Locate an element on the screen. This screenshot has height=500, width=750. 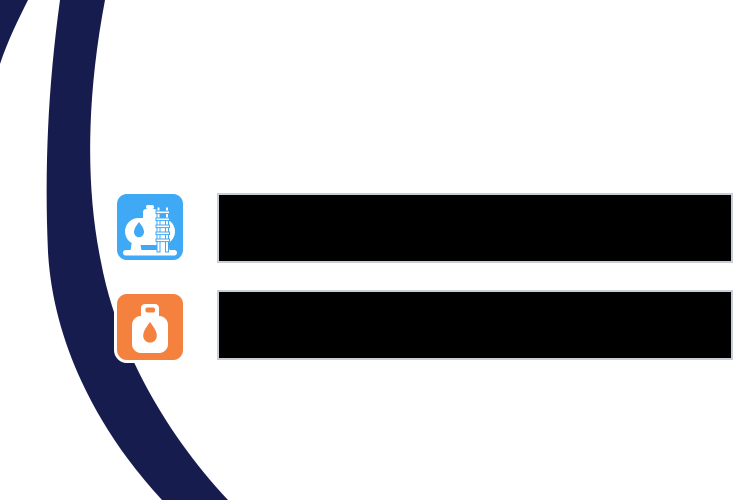
coat-of-arms-icon is located at coordinates (129, 47).